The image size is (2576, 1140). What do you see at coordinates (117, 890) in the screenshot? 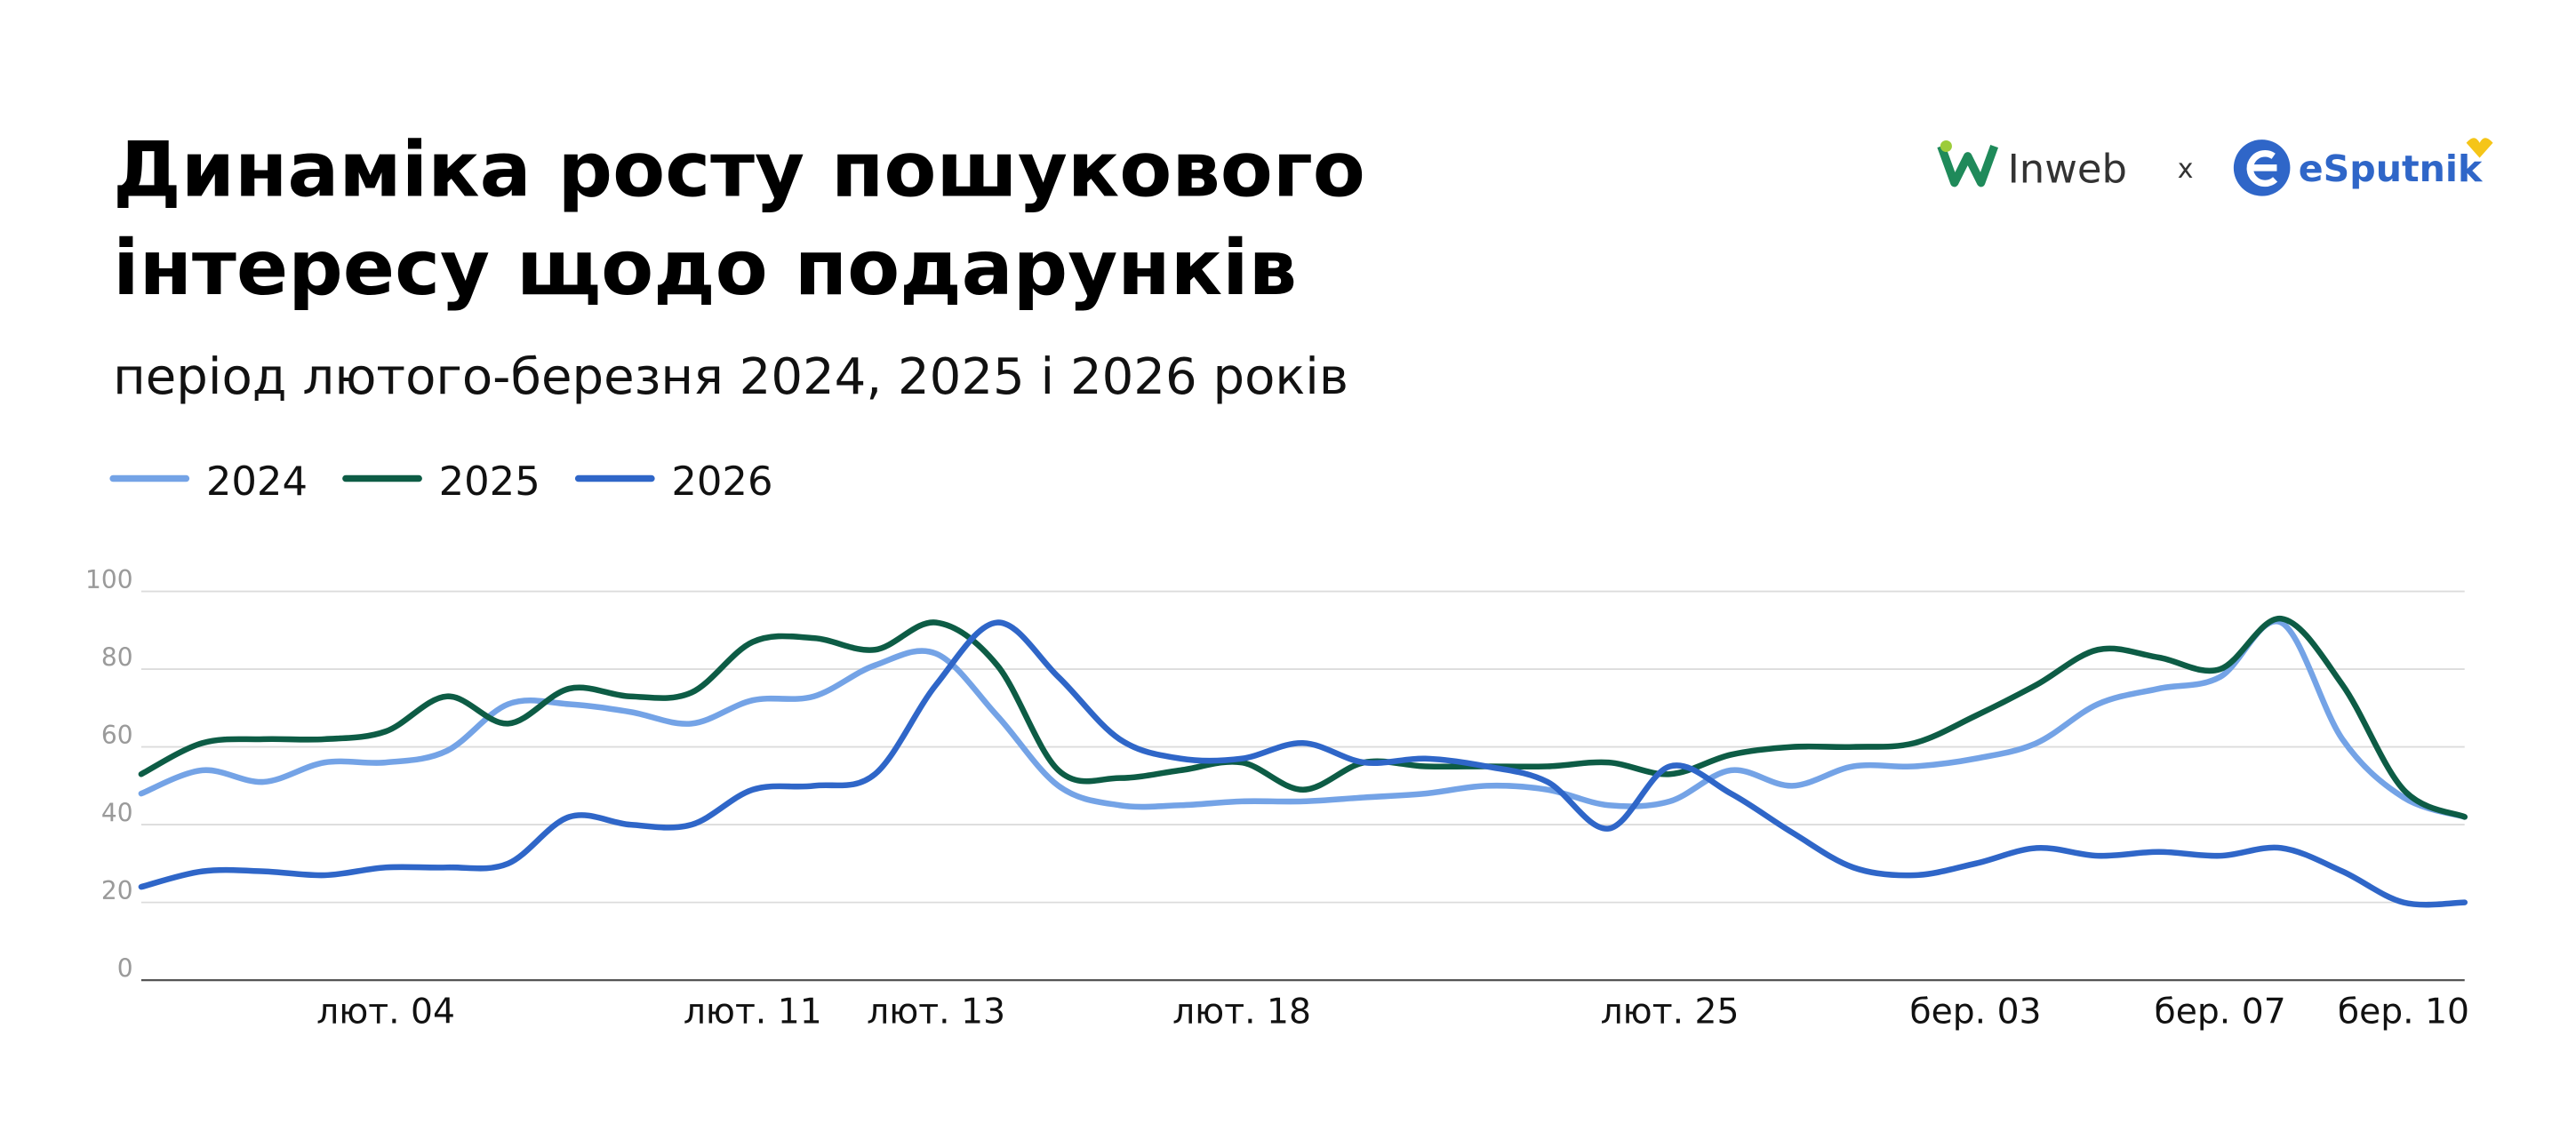
I see `y-tick-label: 20` at bounding box center [117, 890].